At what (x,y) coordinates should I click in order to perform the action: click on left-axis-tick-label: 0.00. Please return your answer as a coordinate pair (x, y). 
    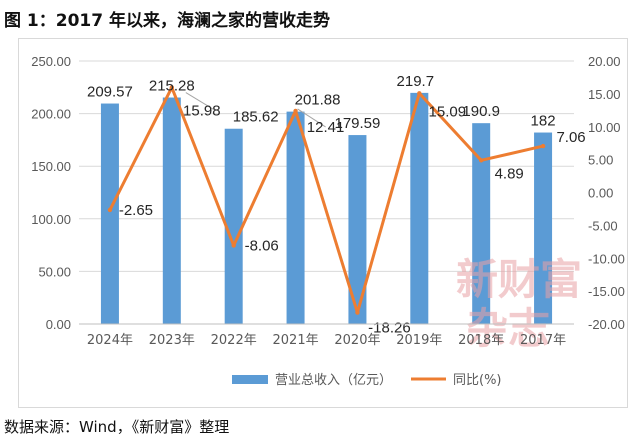
    Looking at the image, I should click on (58, 324).